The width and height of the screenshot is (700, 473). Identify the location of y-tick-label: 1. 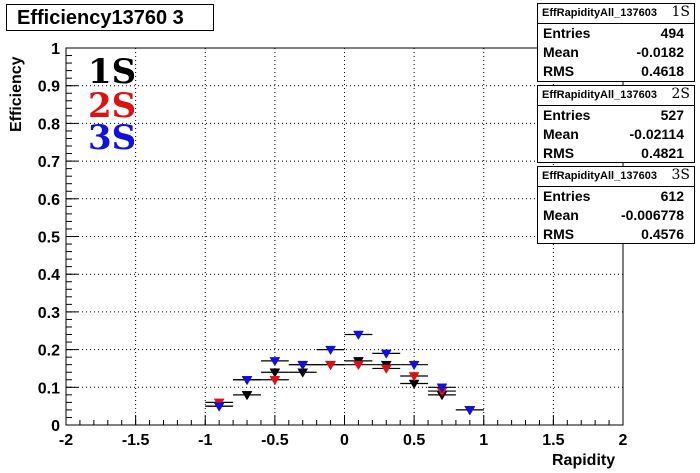
(55, 49).